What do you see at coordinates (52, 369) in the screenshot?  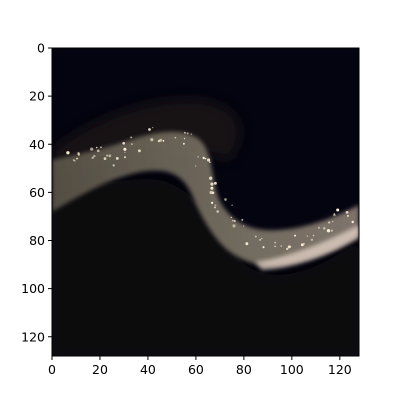 I see `x-tick-label: 0` at bounding box center [52, 369].